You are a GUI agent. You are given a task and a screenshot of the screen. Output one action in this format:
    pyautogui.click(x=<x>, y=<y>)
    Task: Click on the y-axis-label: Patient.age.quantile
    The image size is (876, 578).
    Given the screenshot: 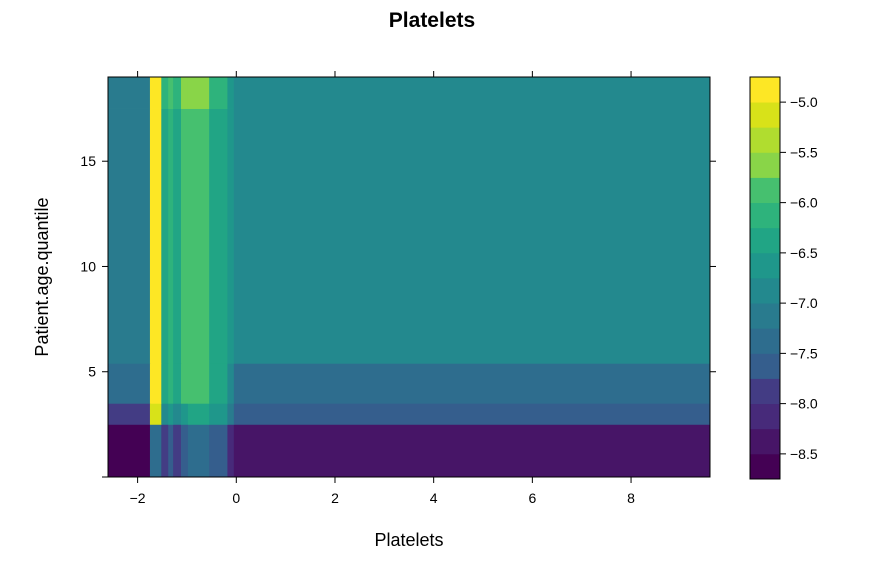 What is the action you would take?
    pyautogui.click(x=42, y=276)
    